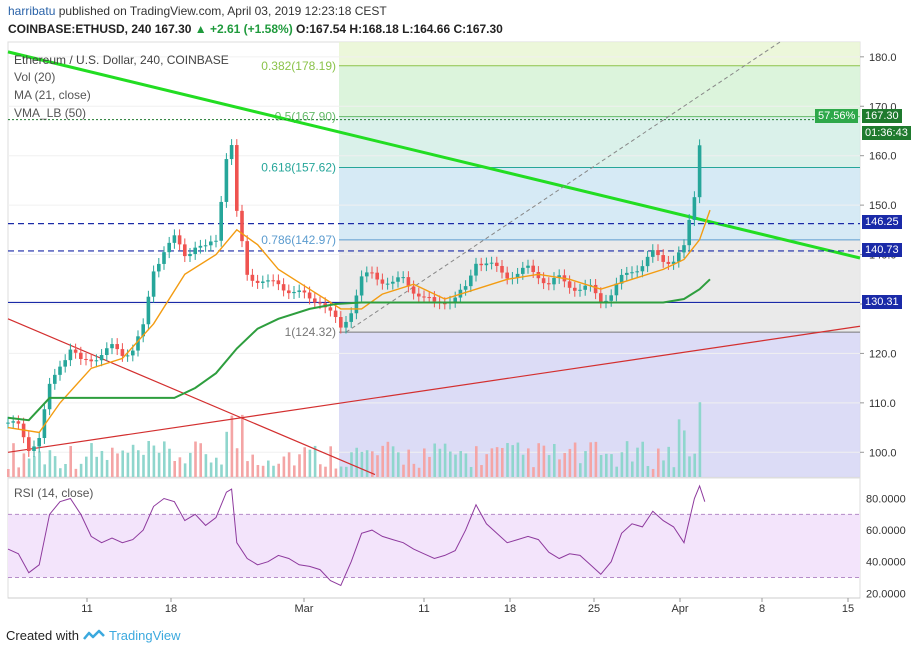 This screenshot has width=922, height=654. I want to click on price-tick-label: 110.0, so click(882, 404).